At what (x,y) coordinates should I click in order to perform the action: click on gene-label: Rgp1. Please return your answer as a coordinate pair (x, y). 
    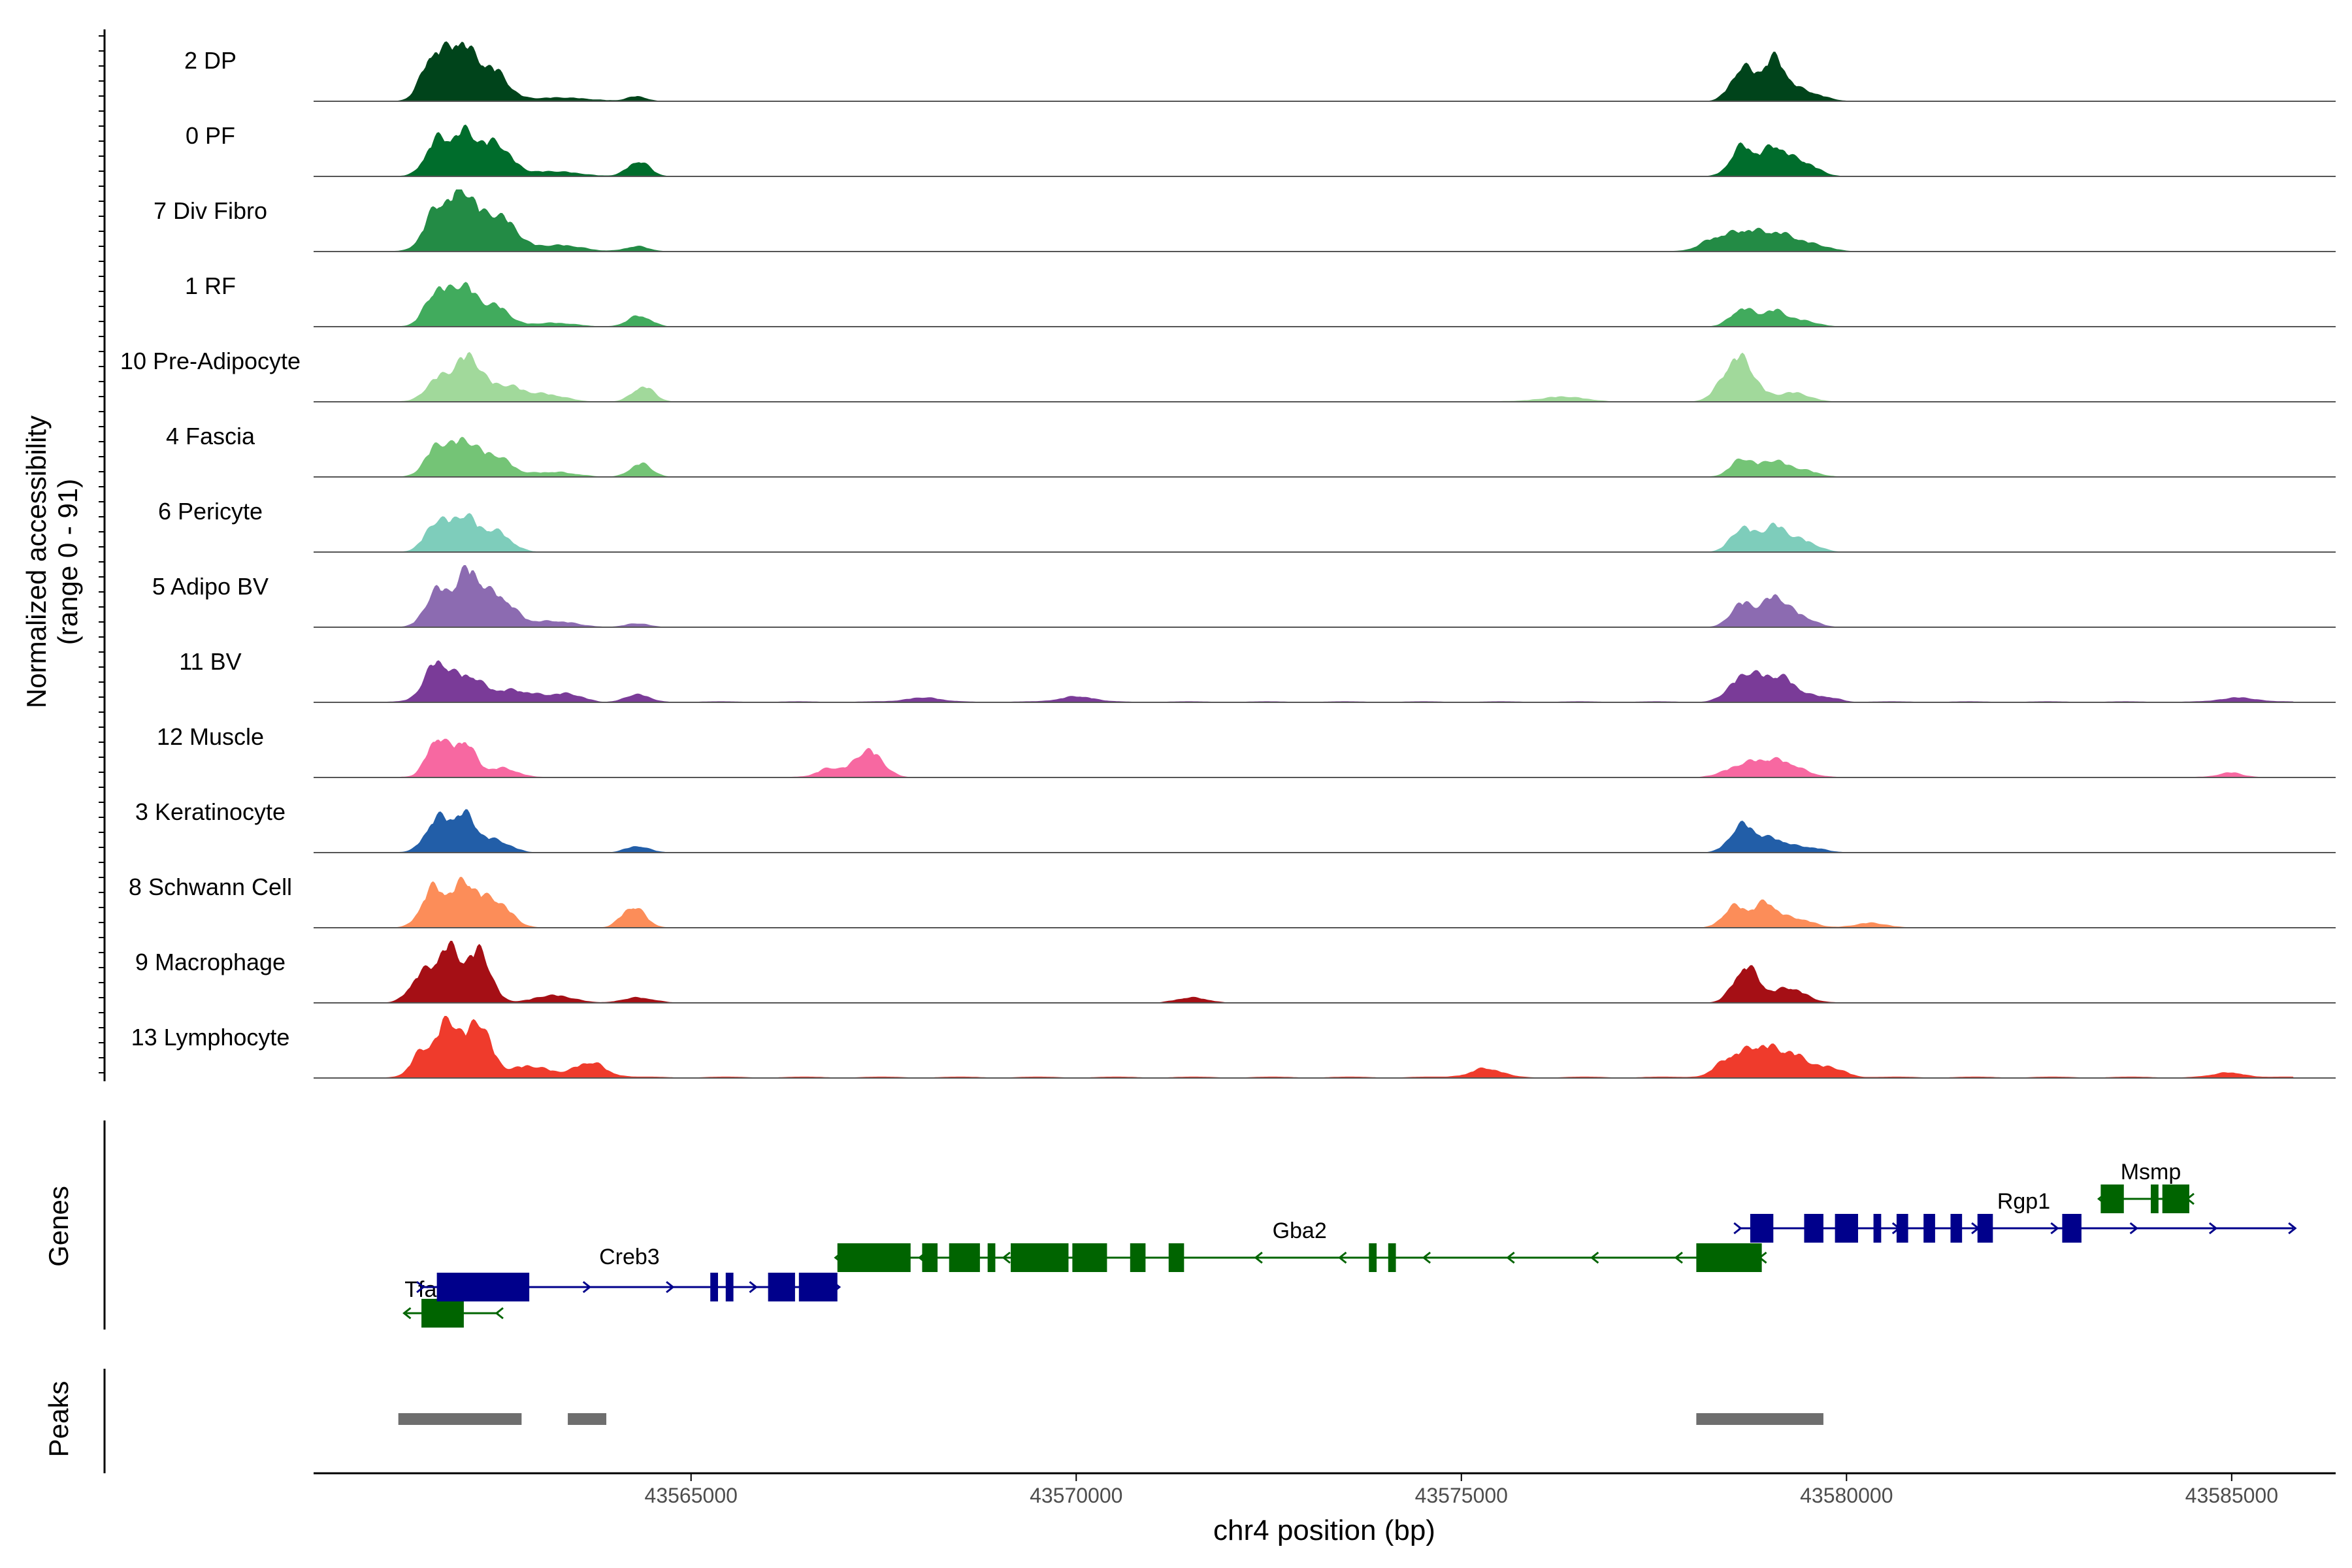
    Looking at the image, I should click on (2023, 1201).